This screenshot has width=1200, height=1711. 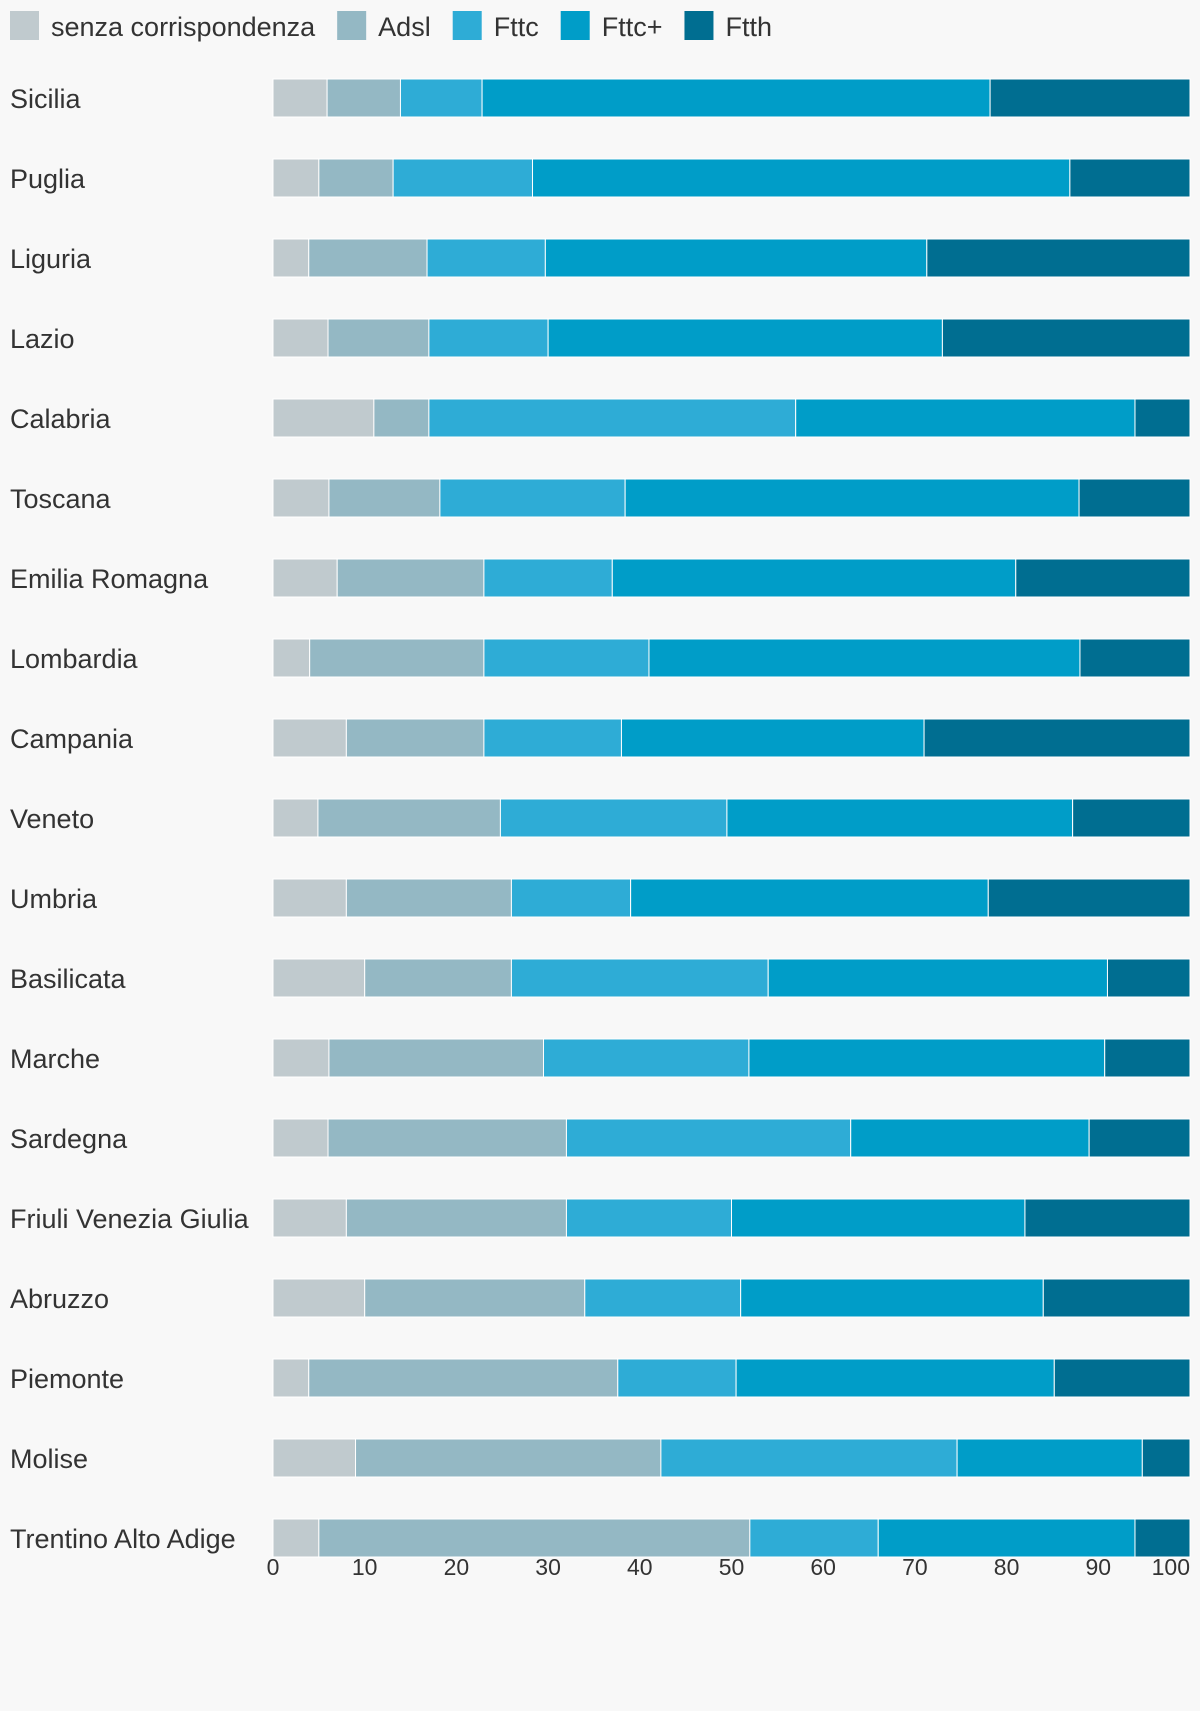 I want to click on category-label: Sicilia, so click(x=46, y=99).